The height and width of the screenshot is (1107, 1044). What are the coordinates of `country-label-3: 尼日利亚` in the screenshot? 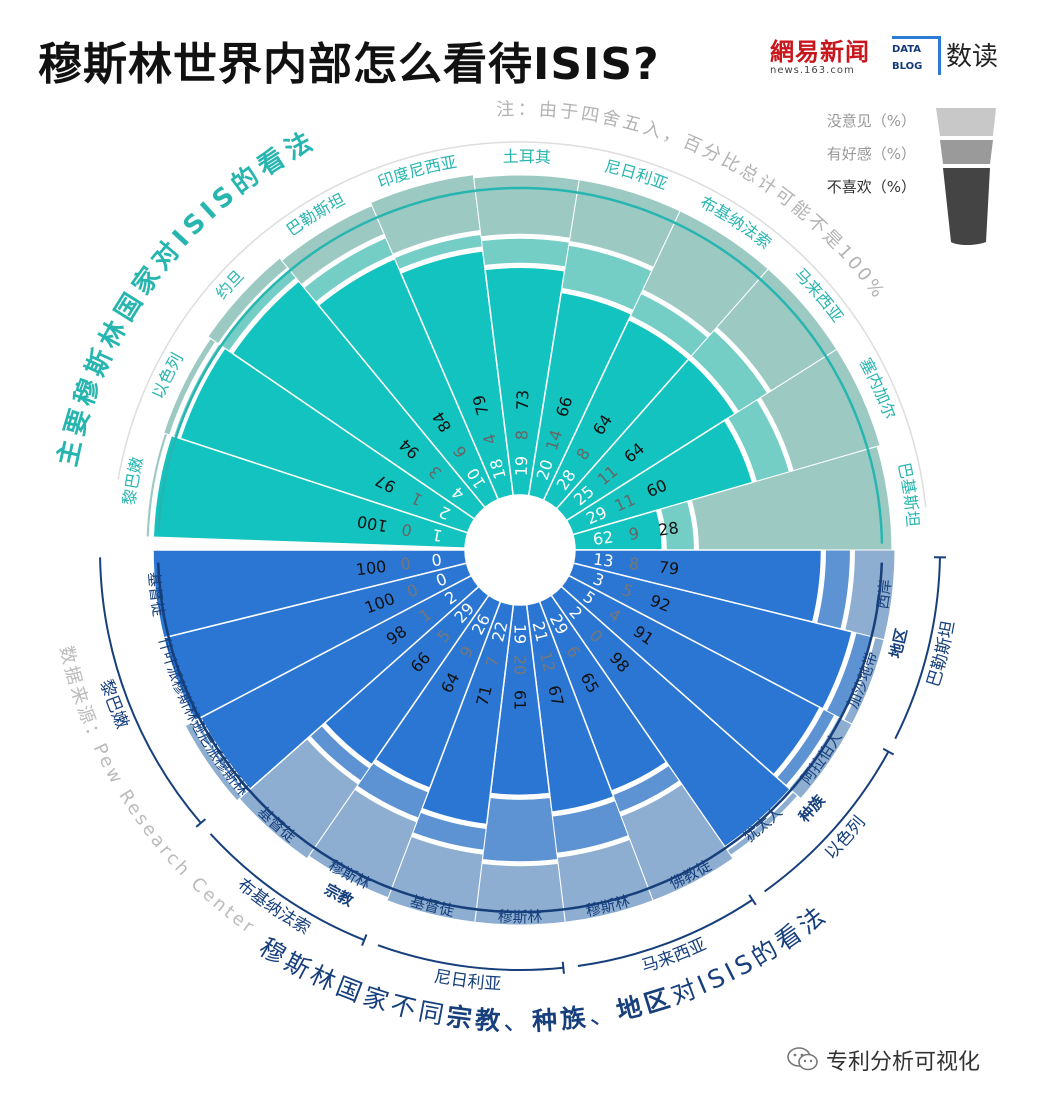 It's located at (466, 981).